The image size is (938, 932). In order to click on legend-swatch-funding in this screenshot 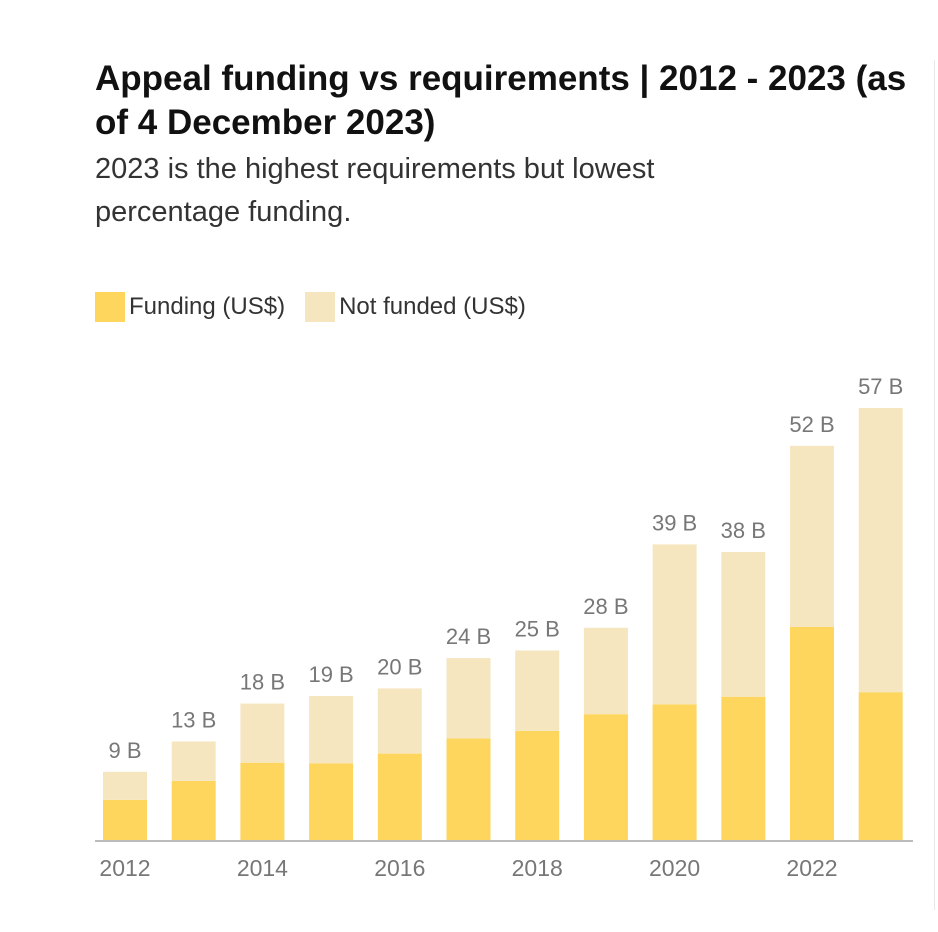, I will do `click(110, 307)`.